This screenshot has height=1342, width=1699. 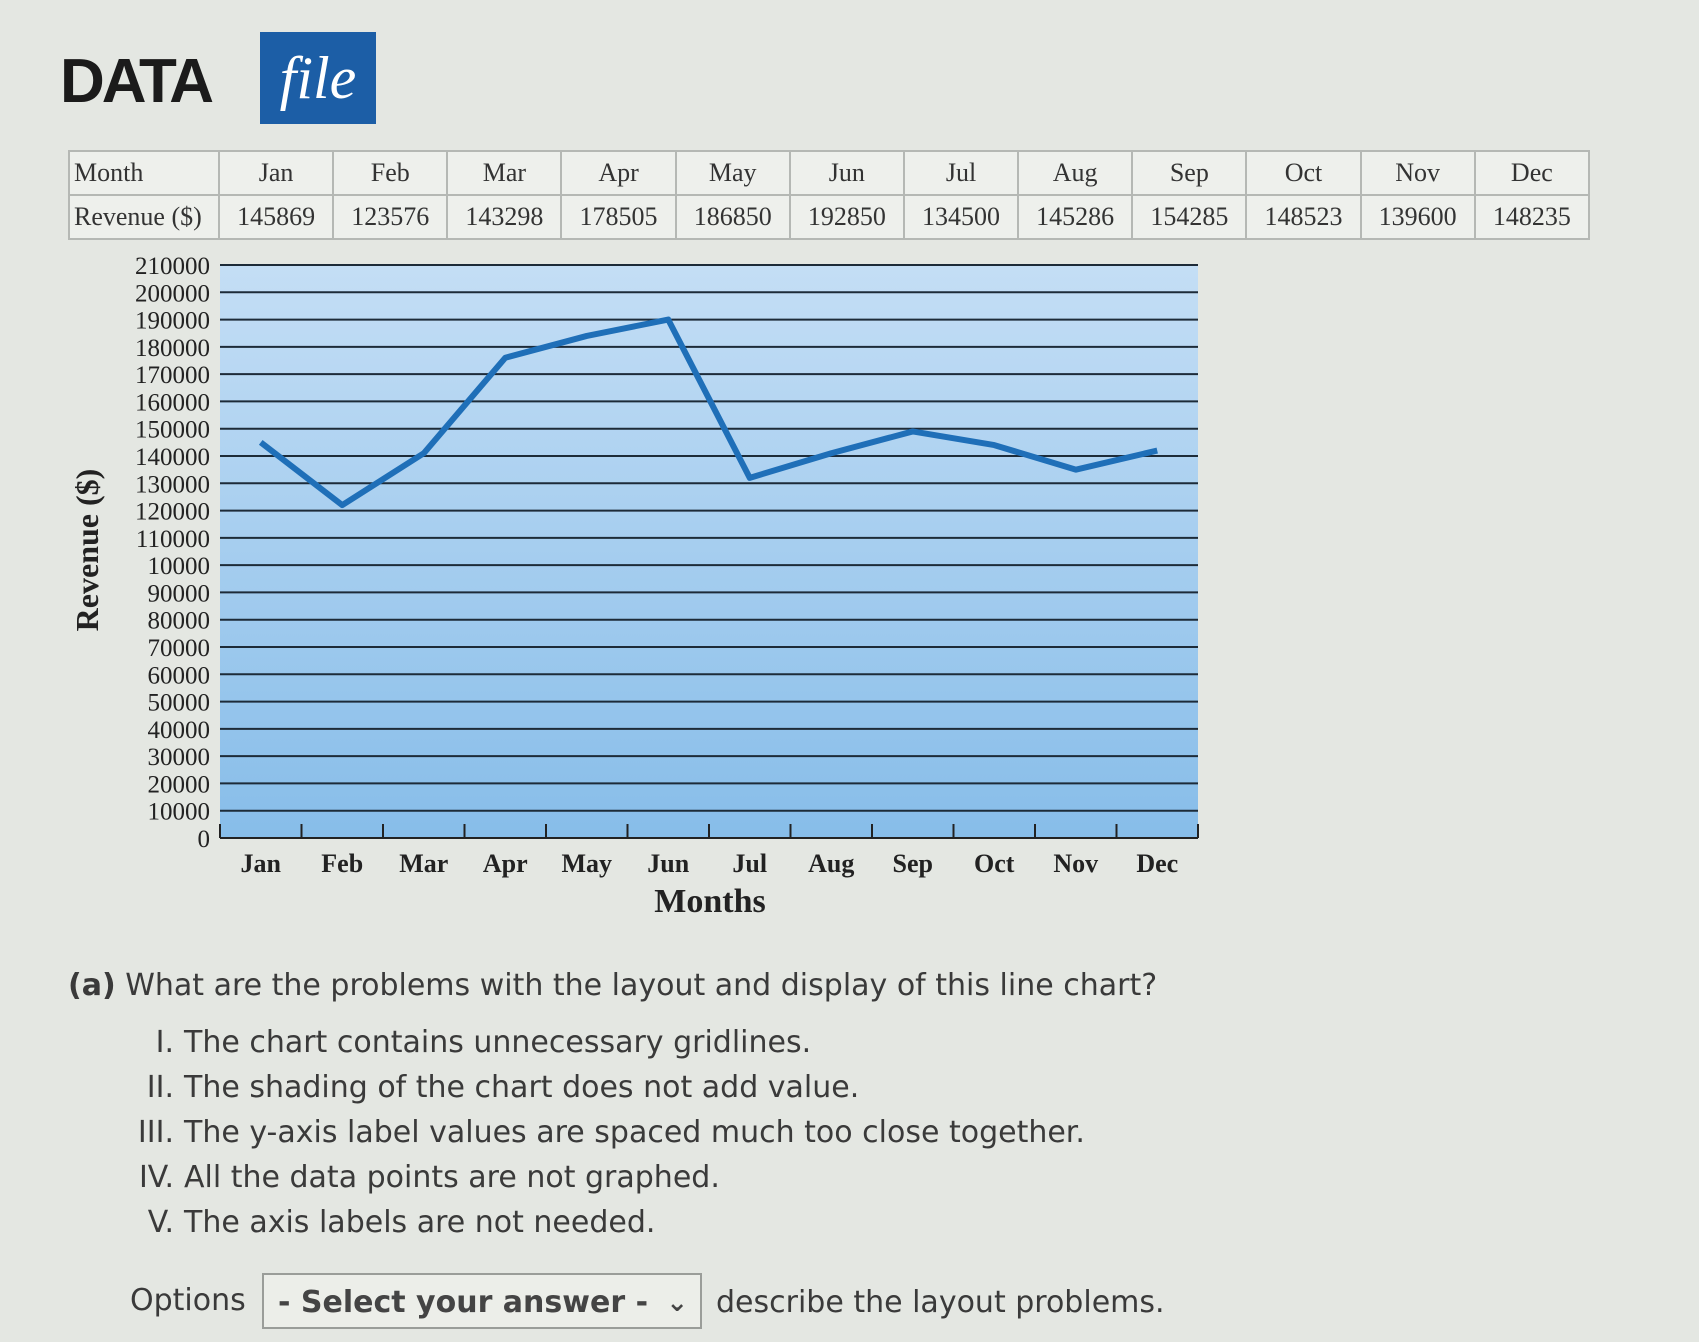 I want to click on table-cell: 143298, so click(x=504, y=217).